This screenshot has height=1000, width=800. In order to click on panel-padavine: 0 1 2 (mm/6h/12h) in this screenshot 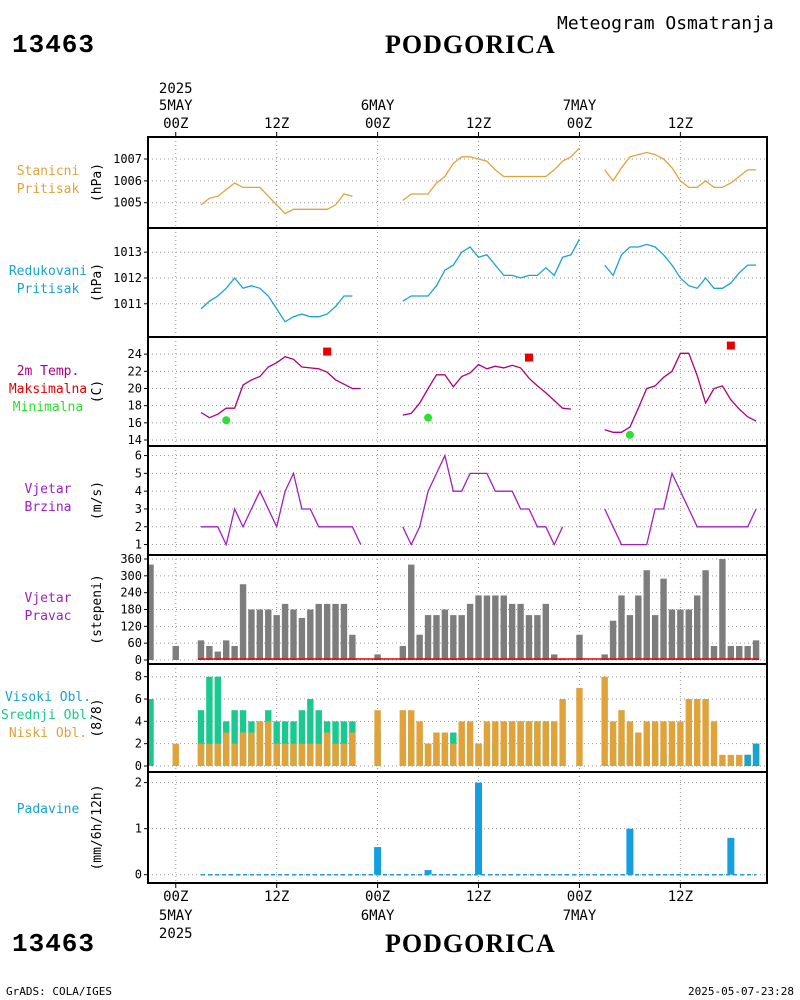, I will do `click(429, 827)`.